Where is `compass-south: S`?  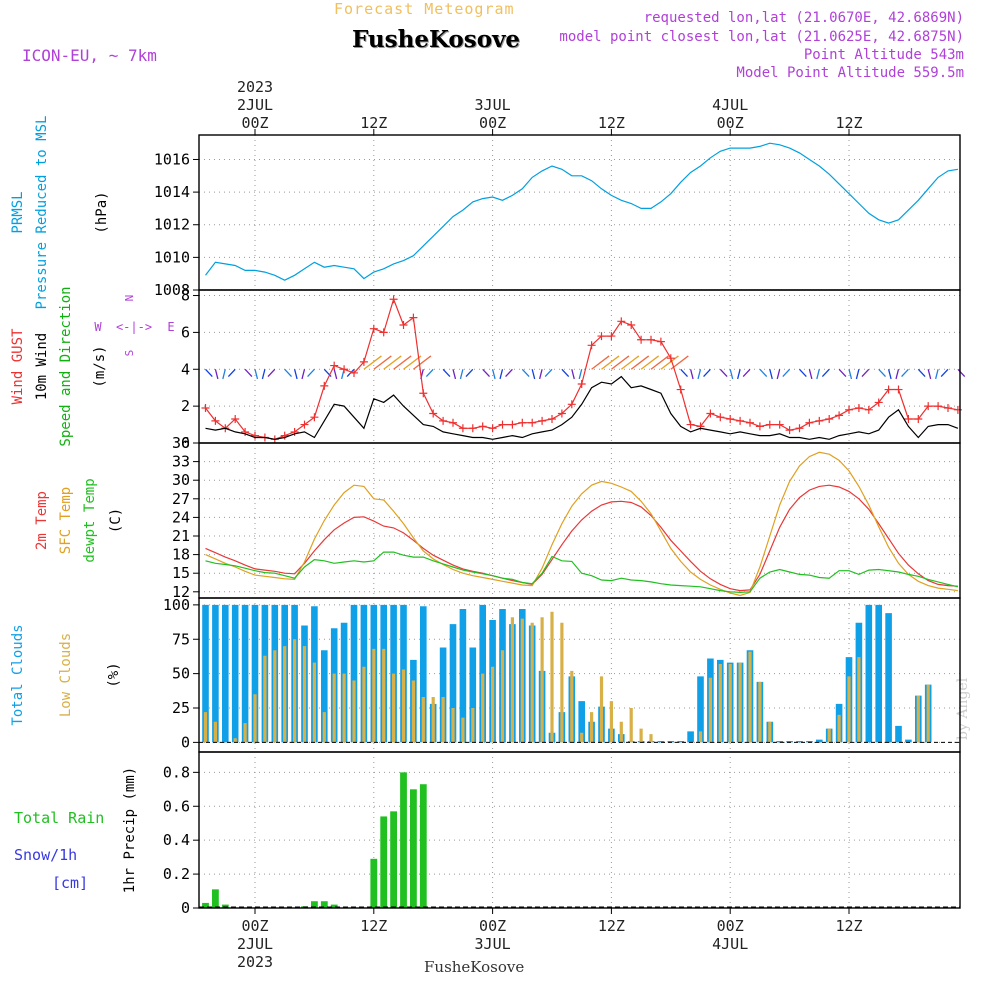 compass-south: S is located at coordinates (129, 353).